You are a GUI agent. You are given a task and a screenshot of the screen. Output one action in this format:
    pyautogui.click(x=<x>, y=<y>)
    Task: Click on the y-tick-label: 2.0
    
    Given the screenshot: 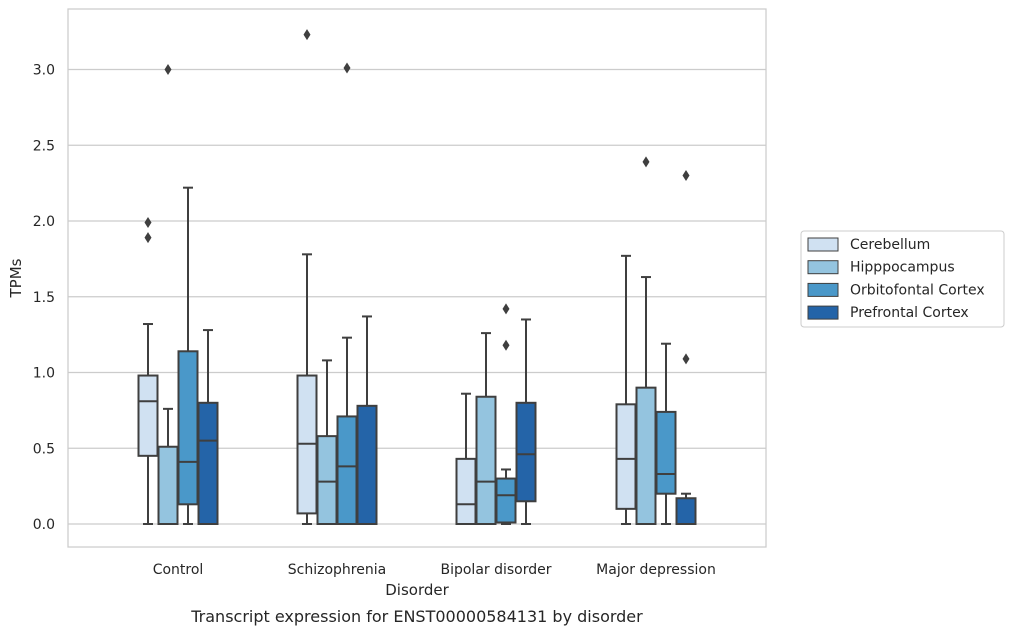 What is the action you would take?
    pyautogui.click(x=44, y=222)
    